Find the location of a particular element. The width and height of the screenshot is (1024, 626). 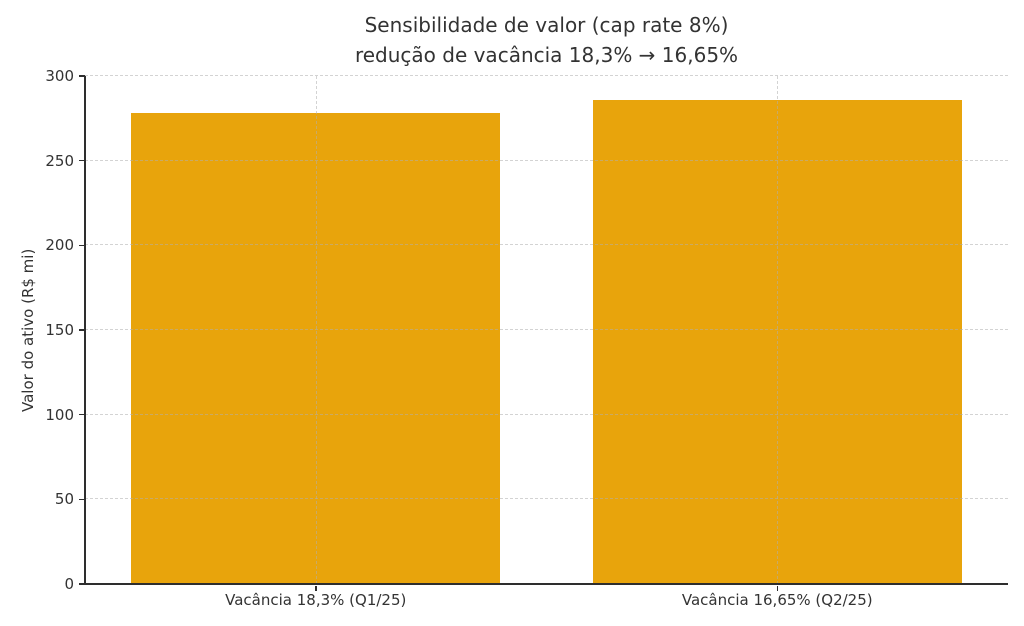

x-tick-label-2: Vacância 16,65% (Q2/25) is located at coordinates (777, 600).